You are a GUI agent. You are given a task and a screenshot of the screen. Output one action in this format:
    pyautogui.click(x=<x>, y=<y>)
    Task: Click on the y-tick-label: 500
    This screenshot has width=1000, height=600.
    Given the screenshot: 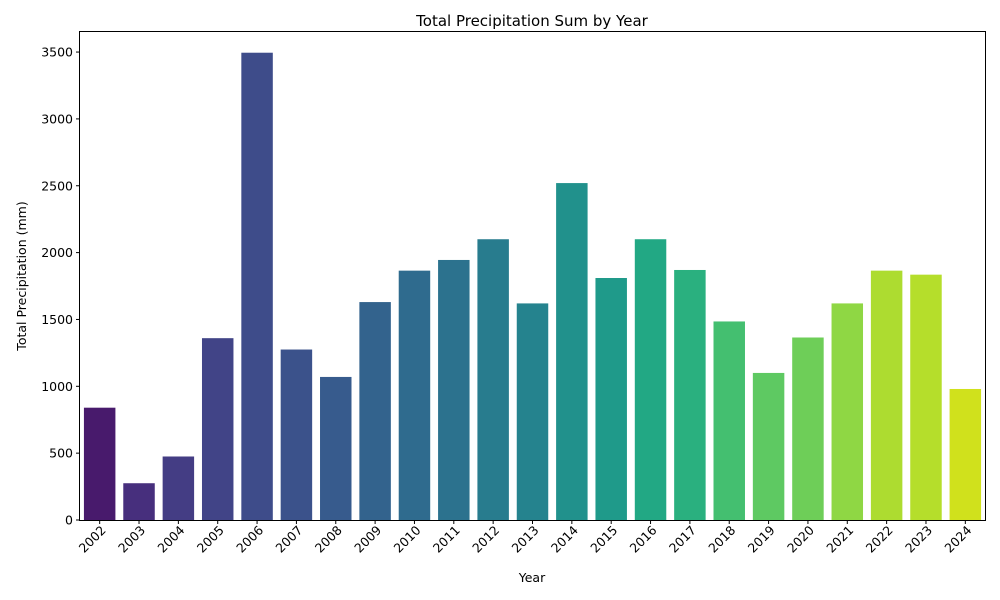 What is the action you would take?
    pyautogui.click(x=61, y=453)
    